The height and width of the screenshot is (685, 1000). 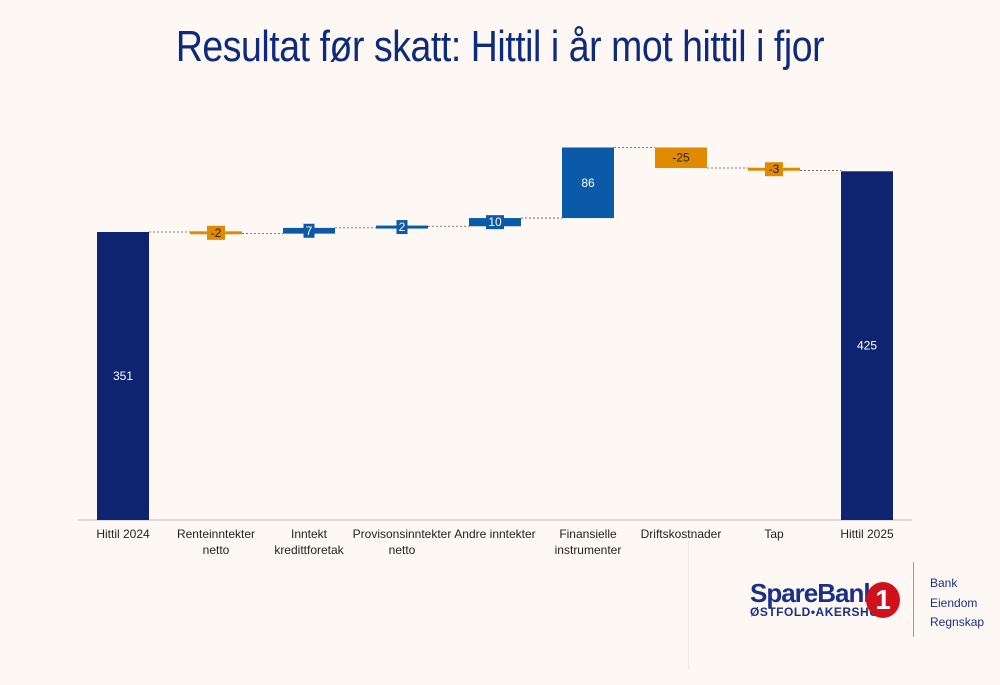 I want to click on x-tick-label: Finansielle, so click(x=588, y=534).